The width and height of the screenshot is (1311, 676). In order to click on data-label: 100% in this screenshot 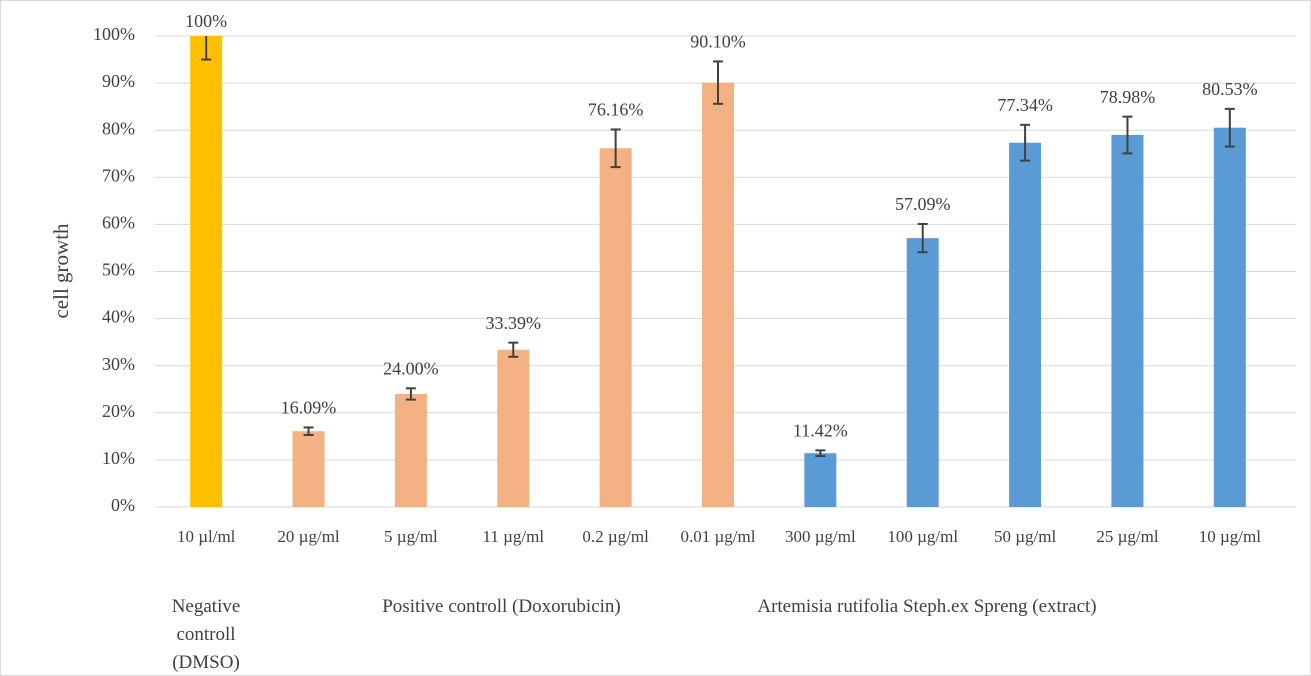, I will do `click(206, 21)`.